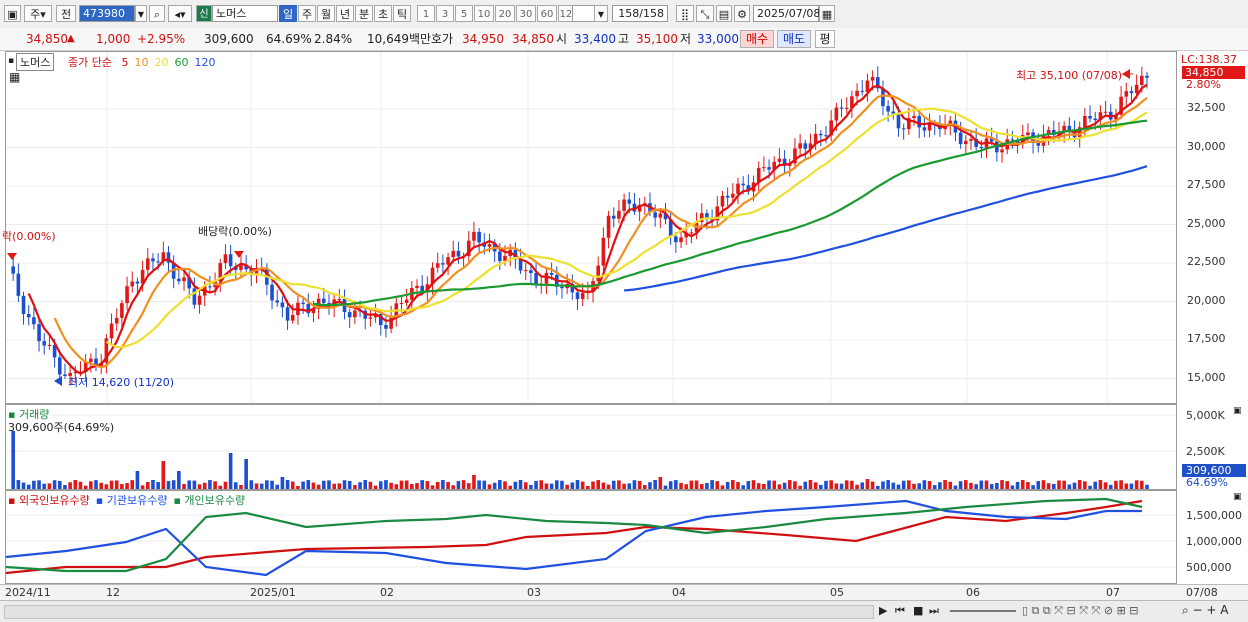 Image resolution: width=1248 pixels, height=622 pixels. Describe the element at coordinates (326, 13) in the screenshot. I see `interval-tab-2: 월` at that location.